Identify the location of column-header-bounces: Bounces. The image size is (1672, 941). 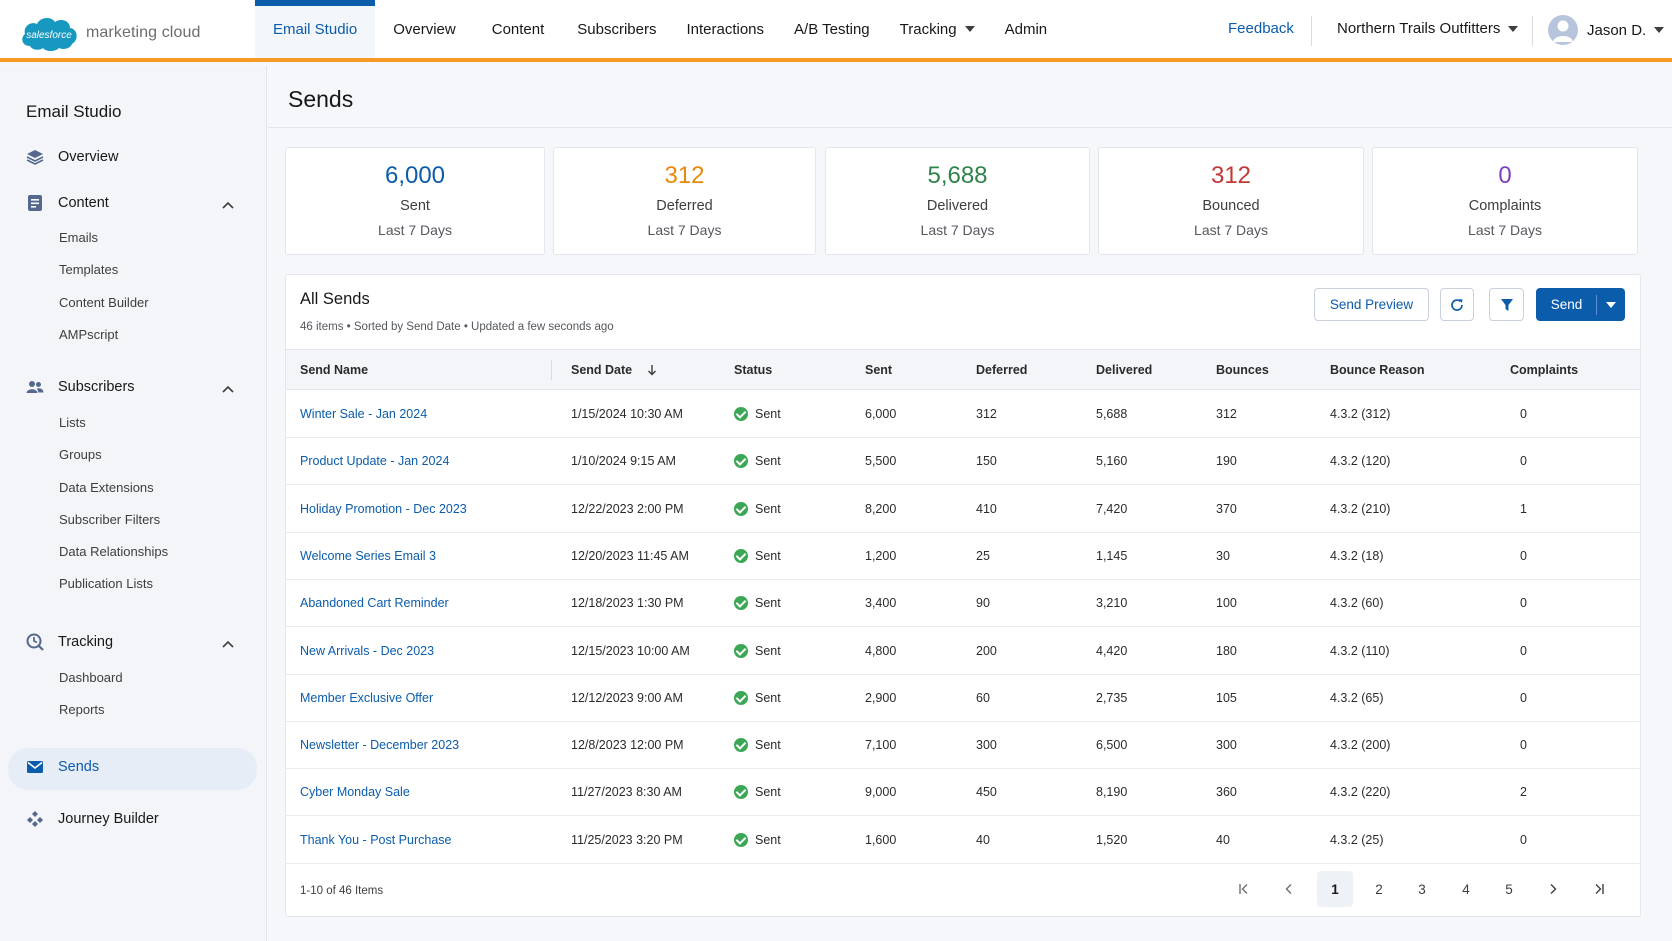
(1242, 370).